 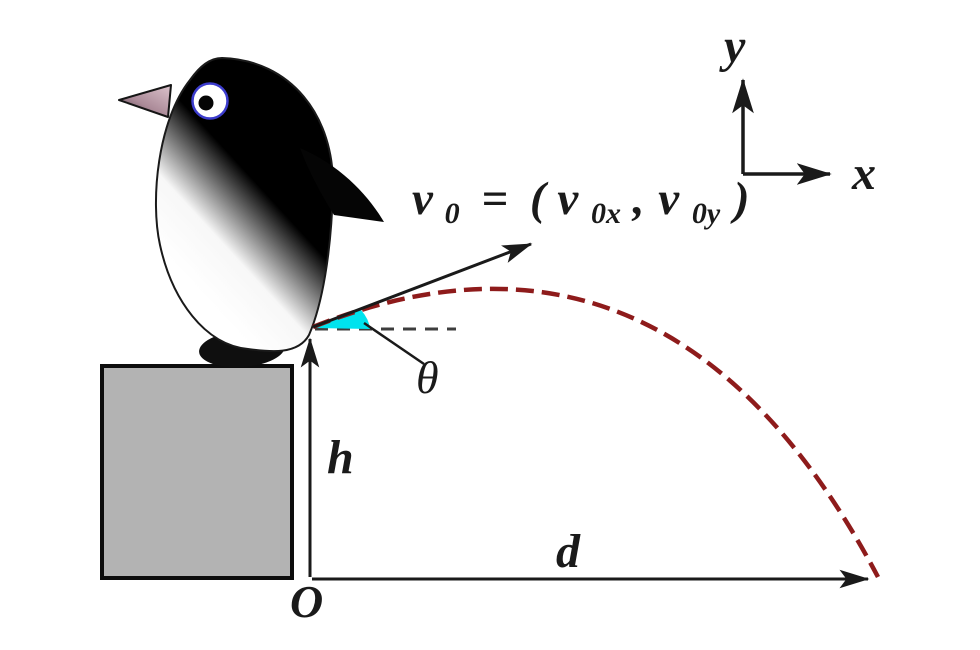 What do you see at coordinates (740, 199) in the screenshot?
I see `velocity-close-paren: )` at bounding box center [740, 199].